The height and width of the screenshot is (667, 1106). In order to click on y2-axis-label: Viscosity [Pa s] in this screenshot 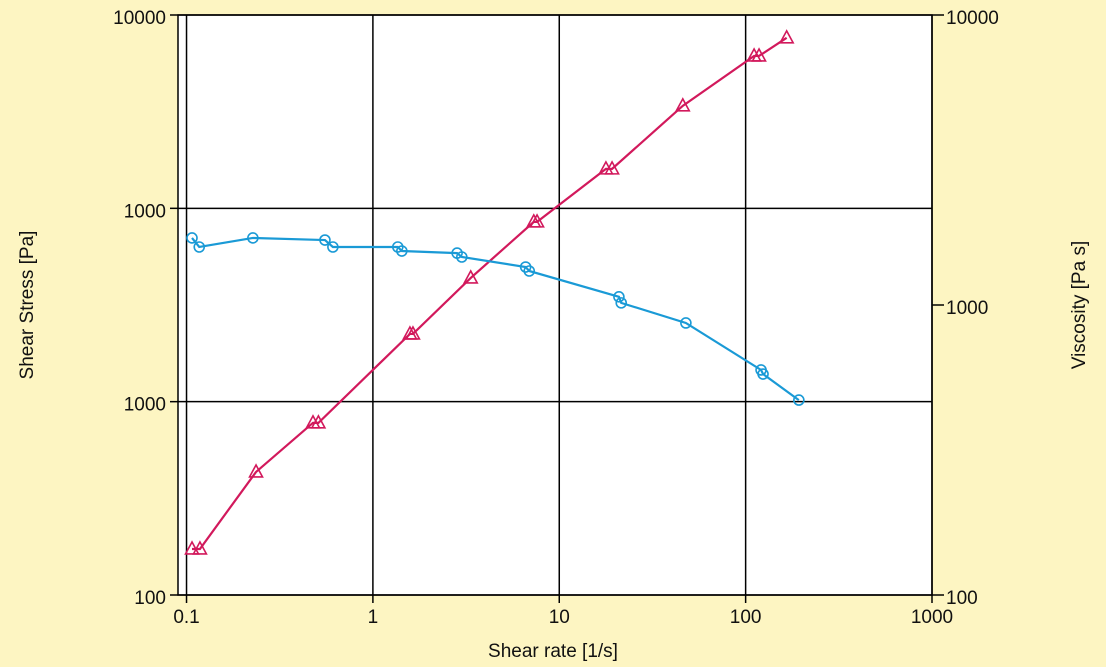, I will do `click(1079, 305)`.